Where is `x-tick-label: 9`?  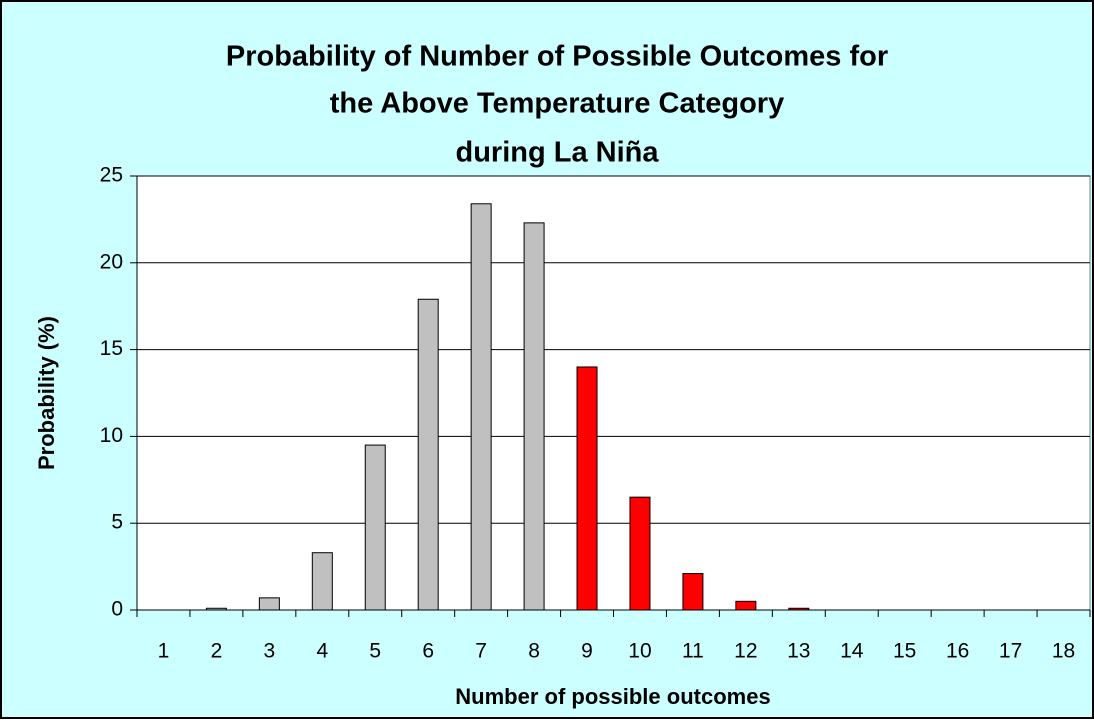 x-tick-label: 9 is located at coordinates (587, 651).